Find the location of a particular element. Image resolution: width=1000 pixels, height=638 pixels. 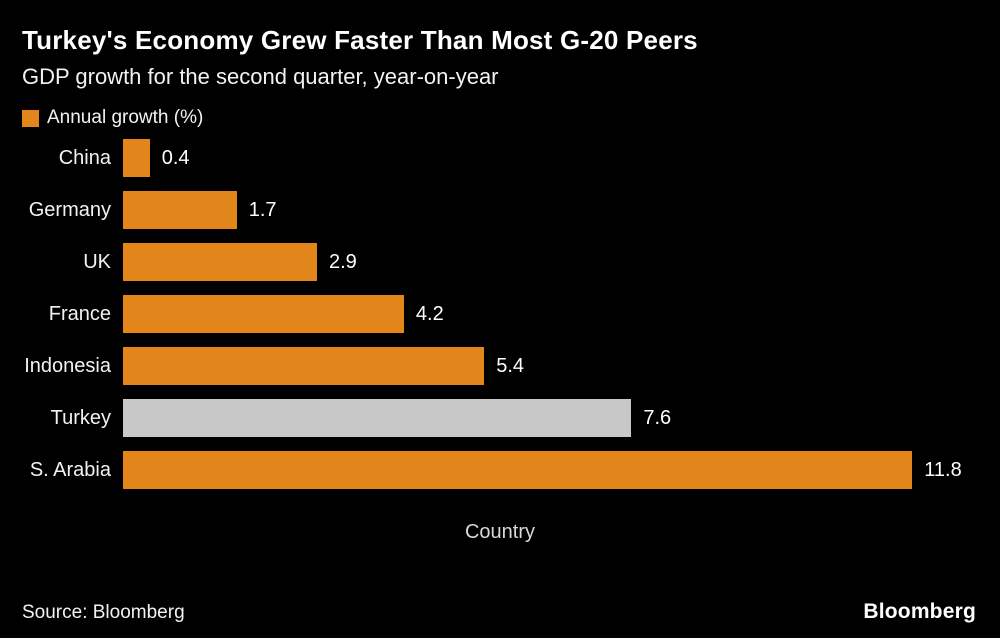

source-text: Source: Bloomberg is located at coordinates (103, 612).